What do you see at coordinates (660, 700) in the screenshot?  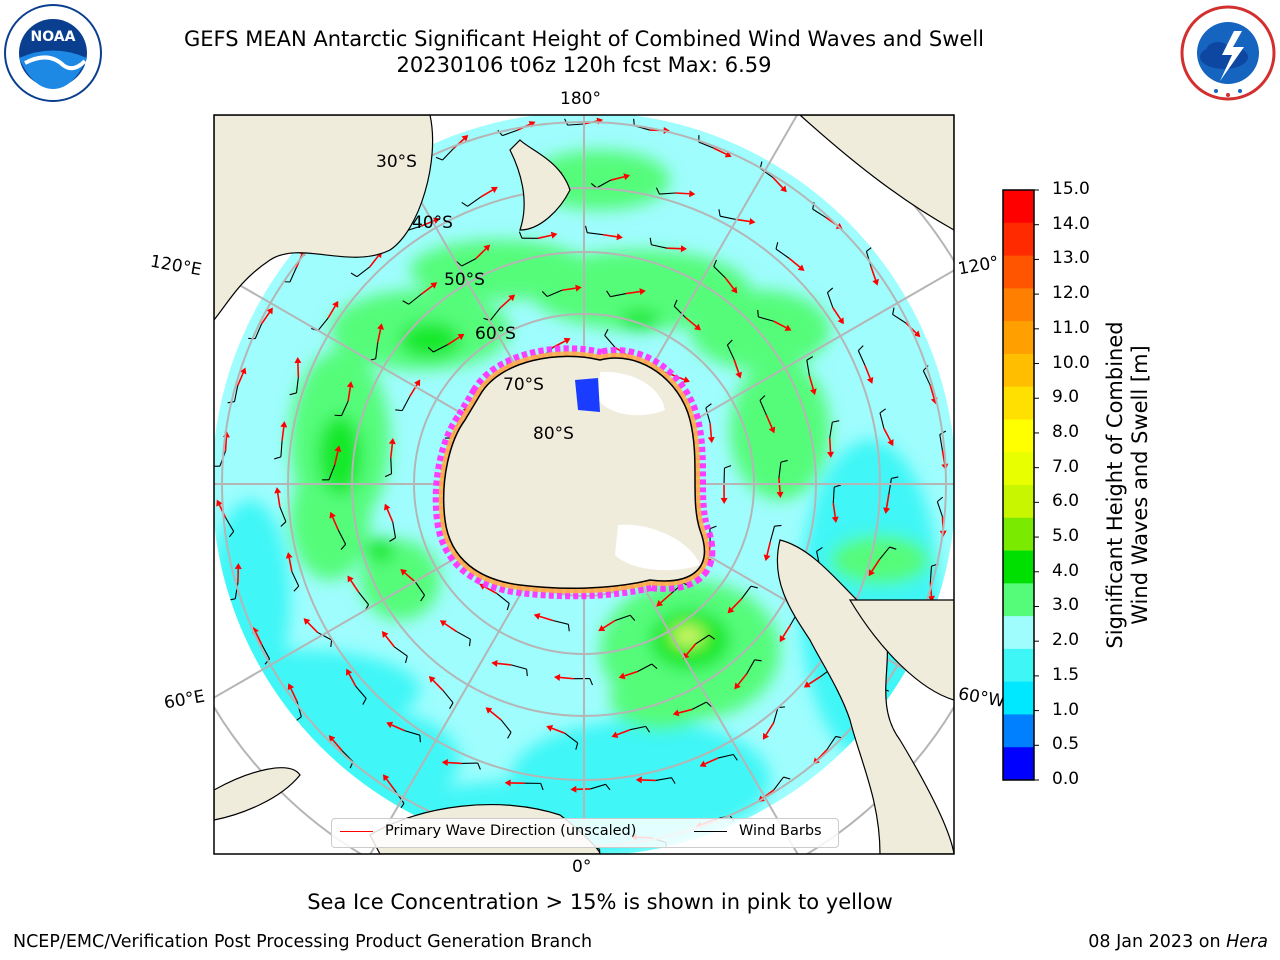 I see `wave-field-green` at bounding box center [660, 700].